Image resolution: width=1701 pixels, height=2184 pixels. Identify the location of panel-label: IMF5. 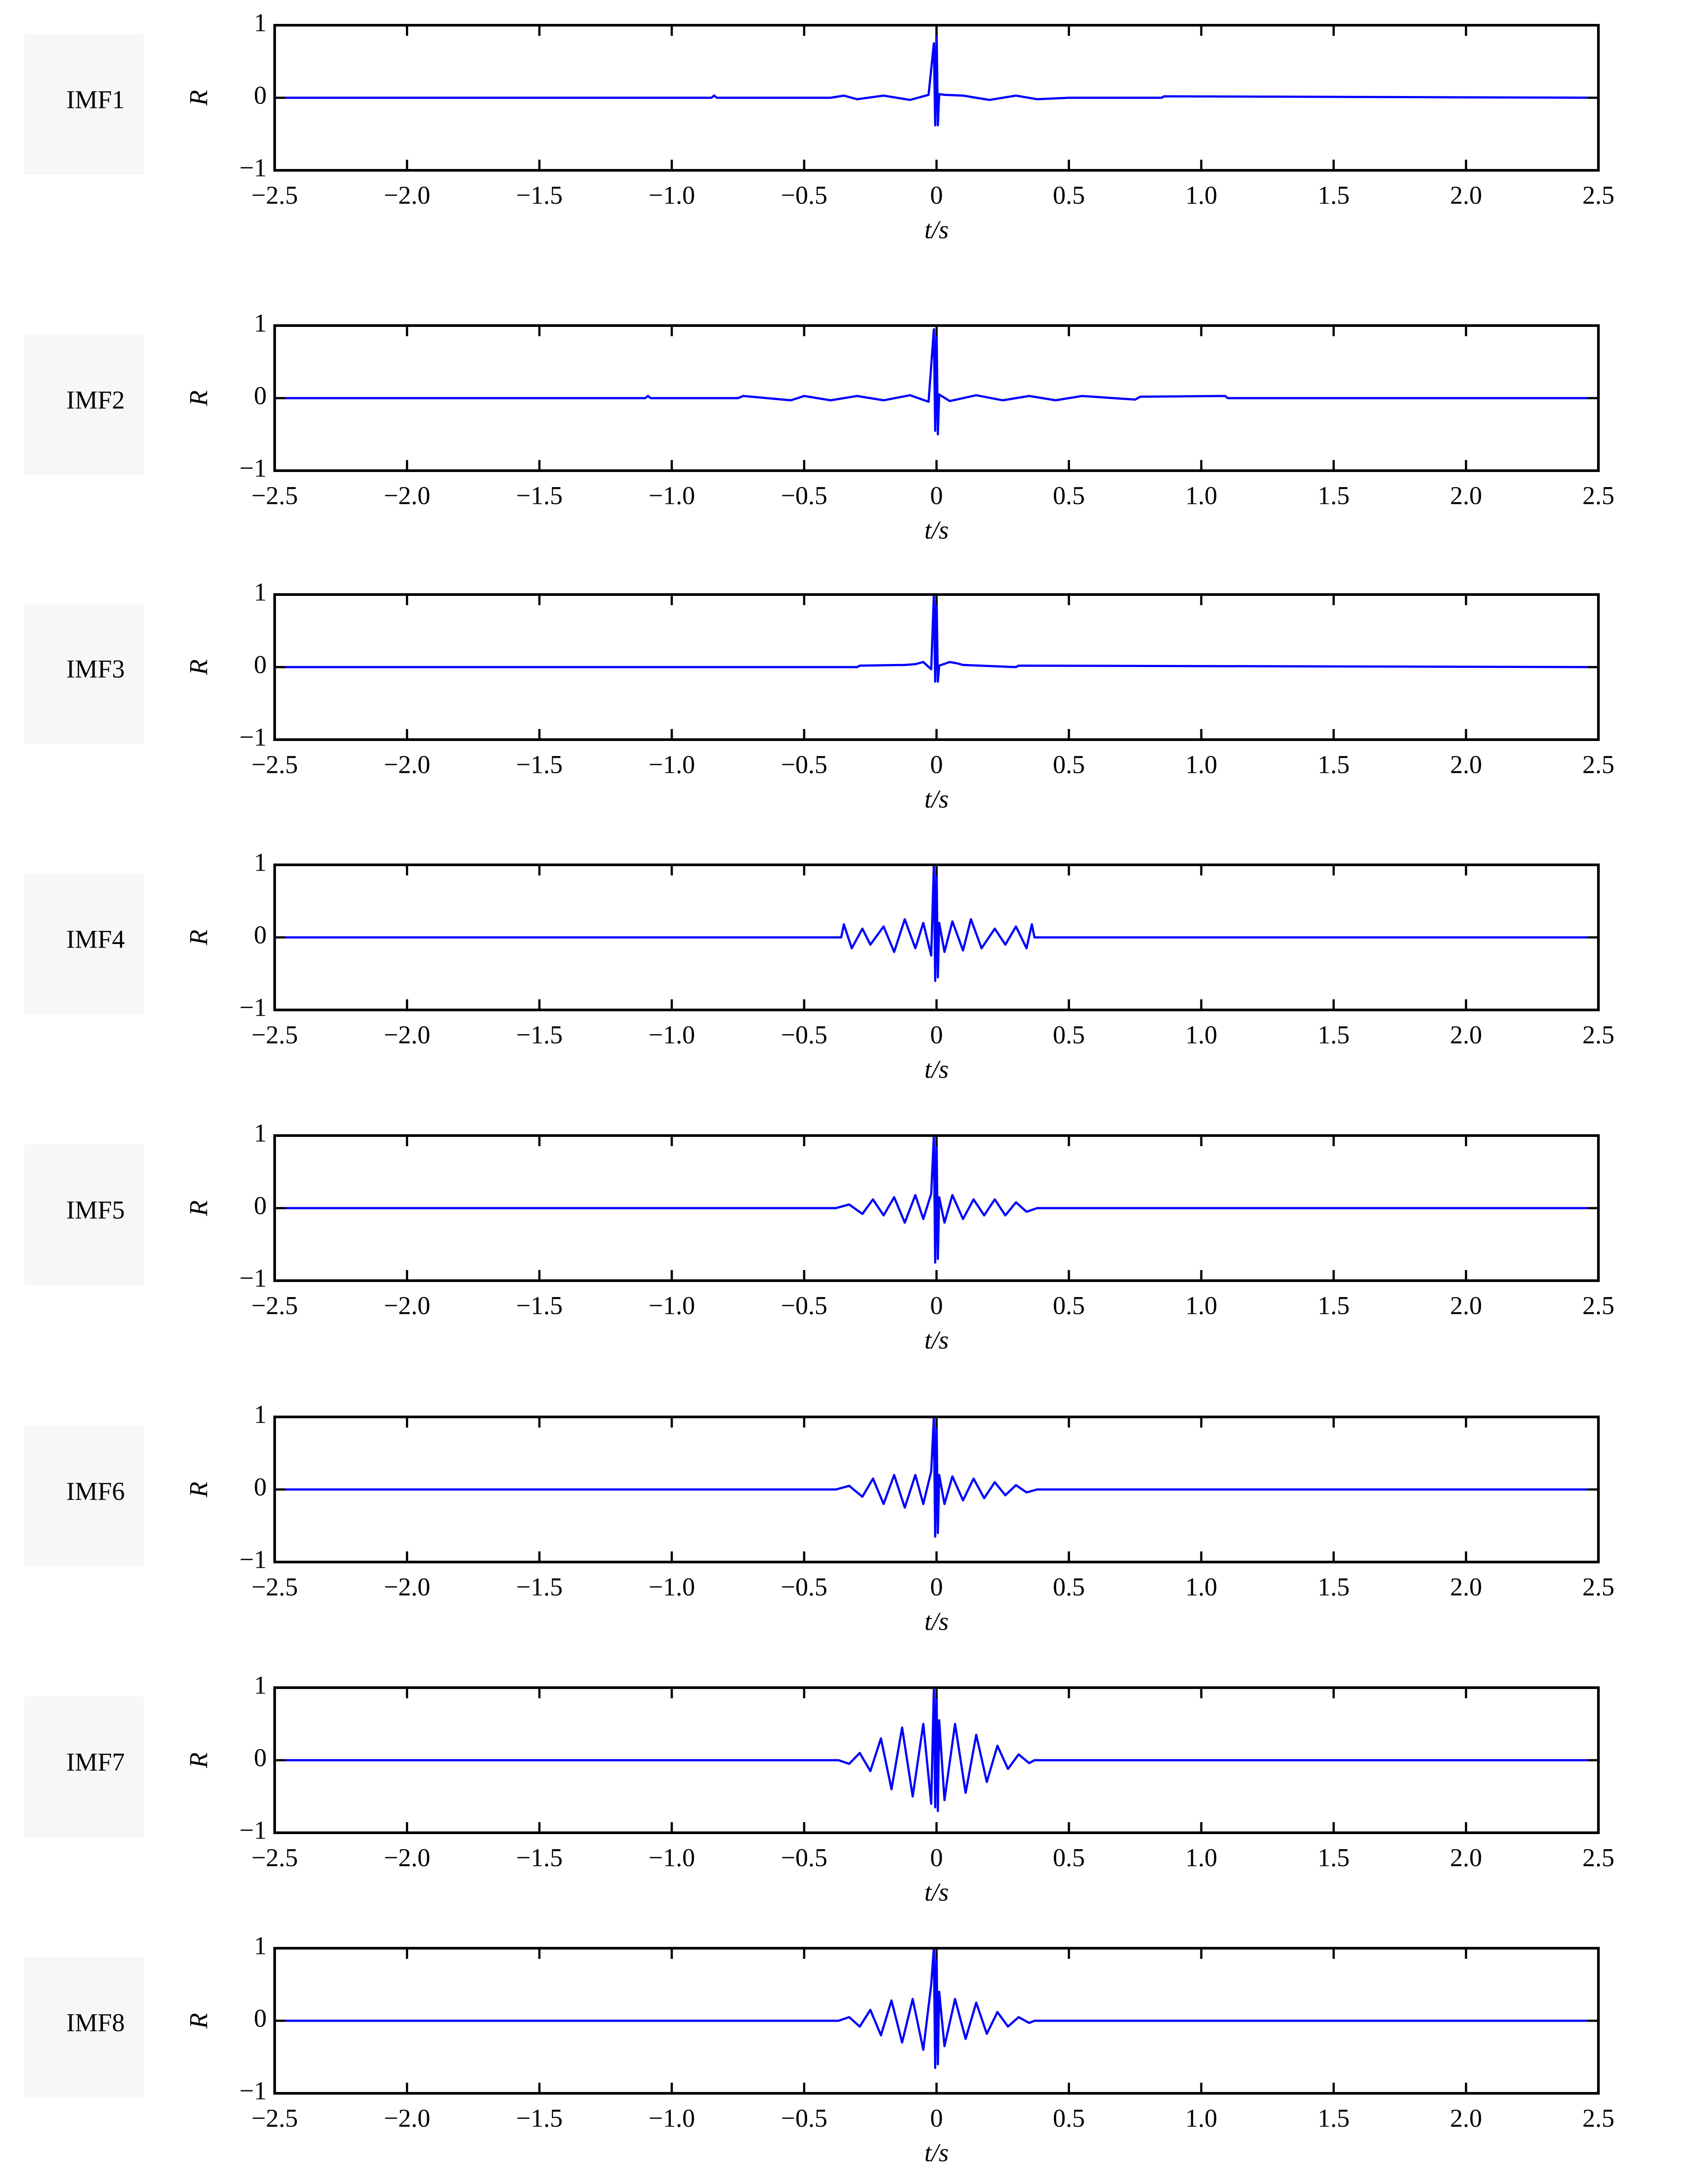
(96, 1209).